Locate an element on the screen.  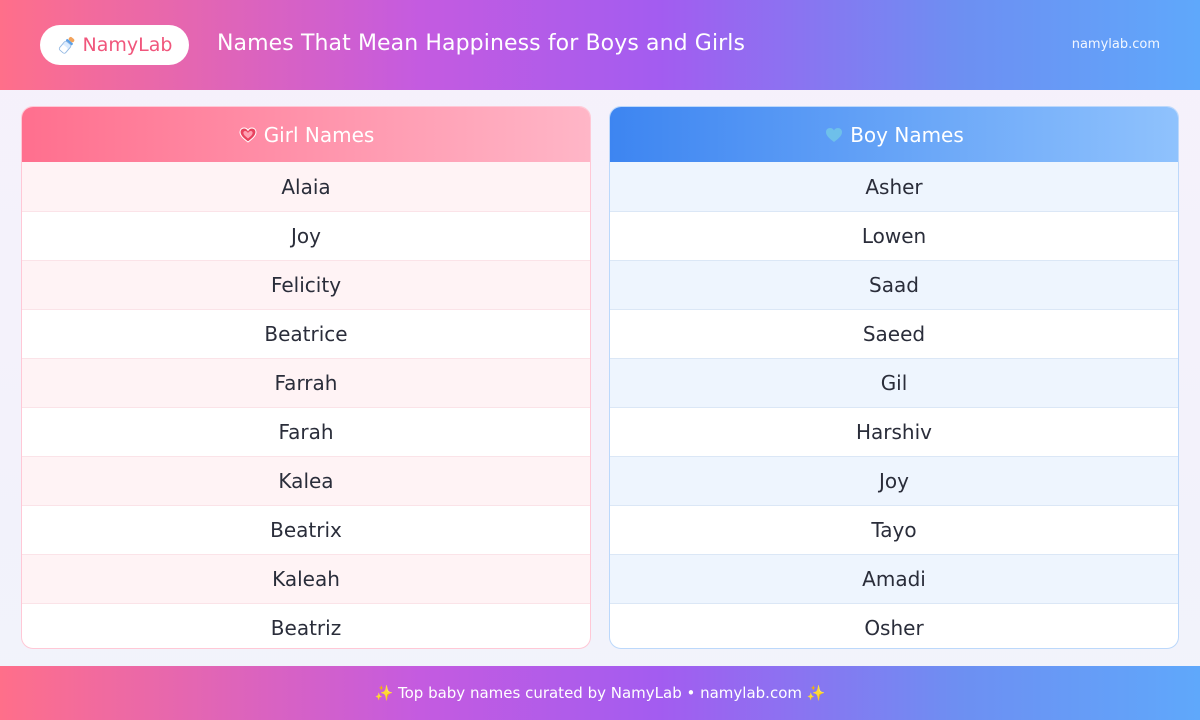
blue-heart-icon is located at coordinates (834, 135).